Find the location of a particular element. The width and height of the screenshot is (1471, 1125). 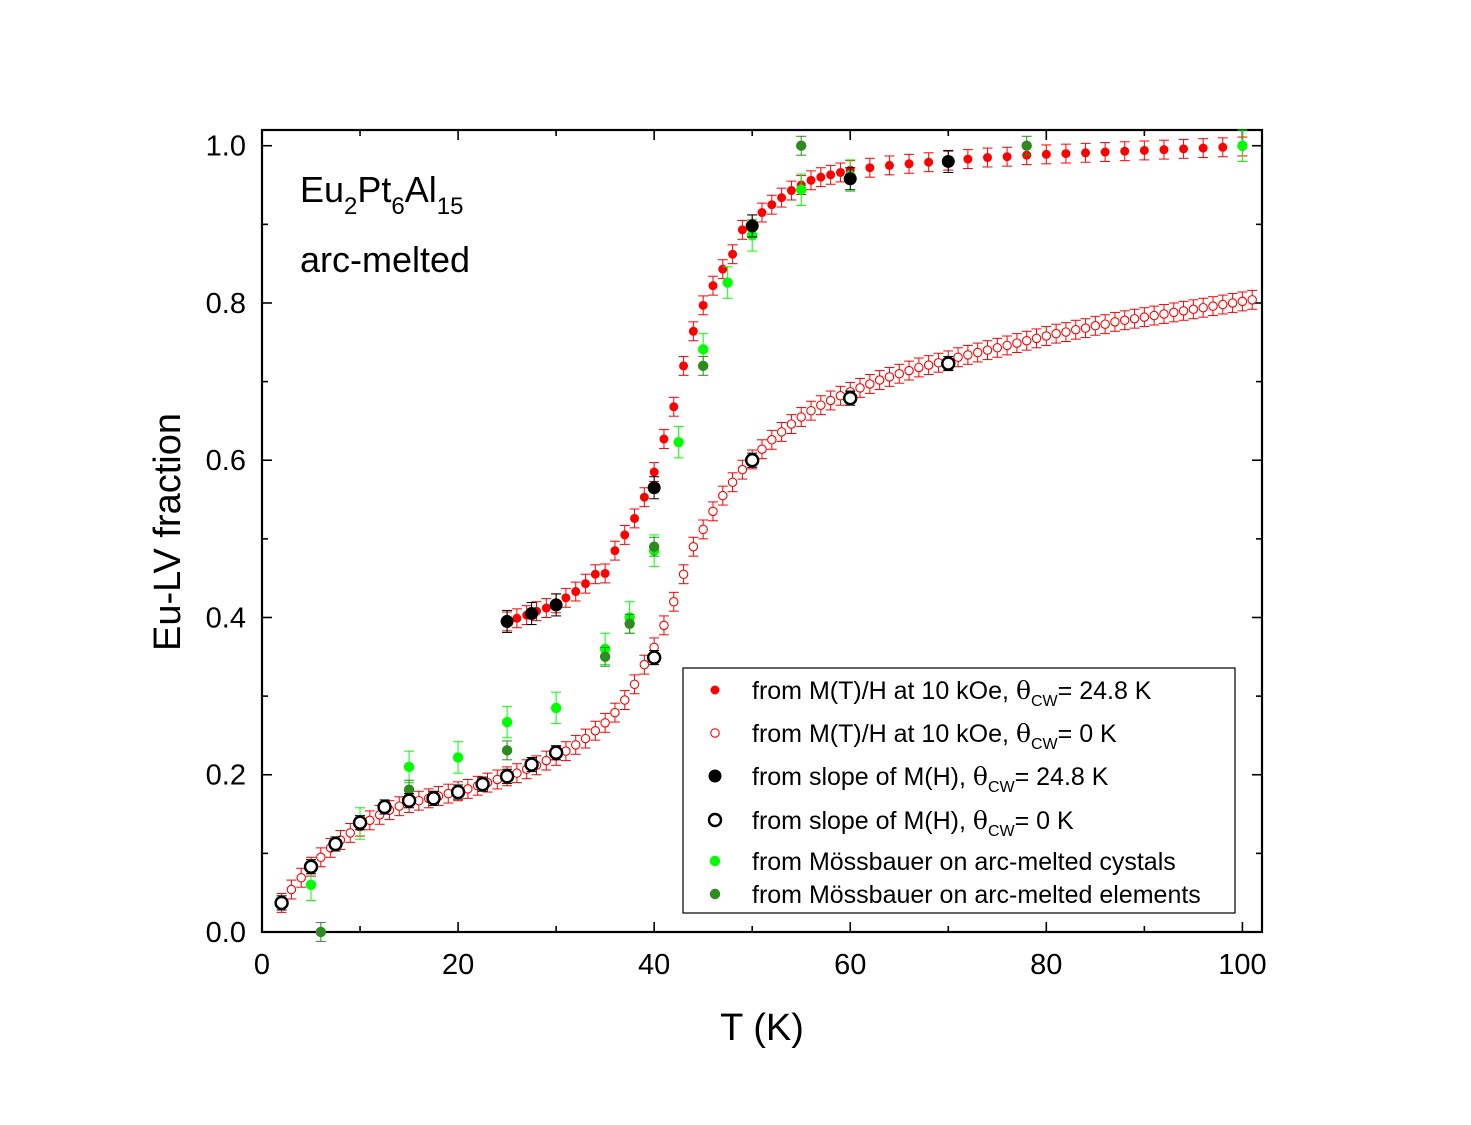

legend-entry-4: from Mössbauer on arc-melted cystals is located at coordinates (942, 862).